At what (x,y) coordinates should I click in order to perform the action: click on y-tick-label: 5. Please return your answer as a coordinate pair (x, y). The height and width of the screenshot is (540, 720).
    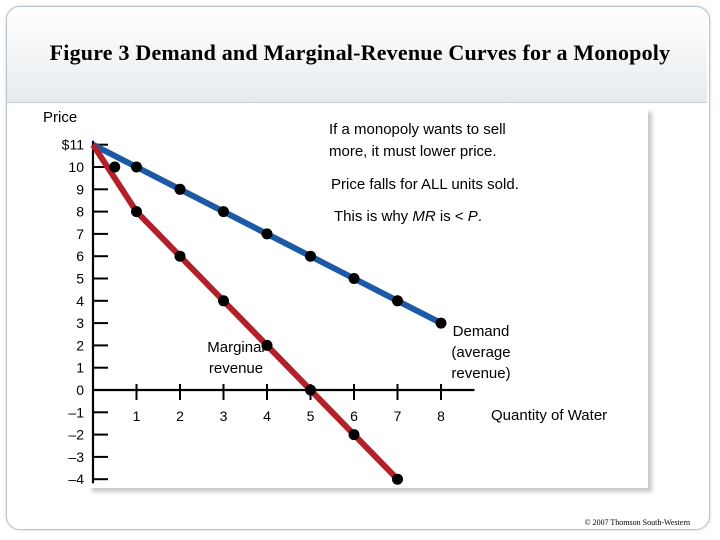
    Looking at the image, I should click on (80, 279).